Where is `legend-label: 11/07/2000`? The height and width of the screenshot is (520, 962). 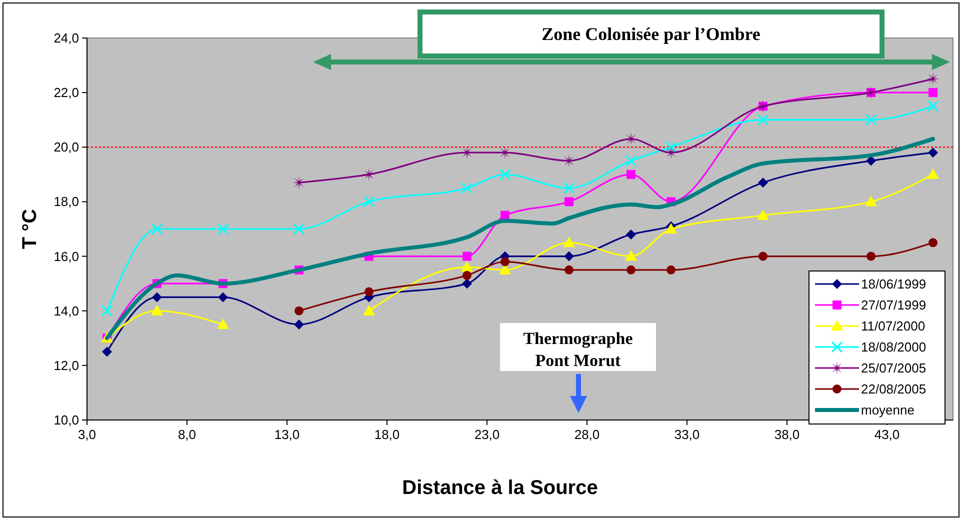
legend-label: 11/07/2000 is located at coordinates (893, 326).